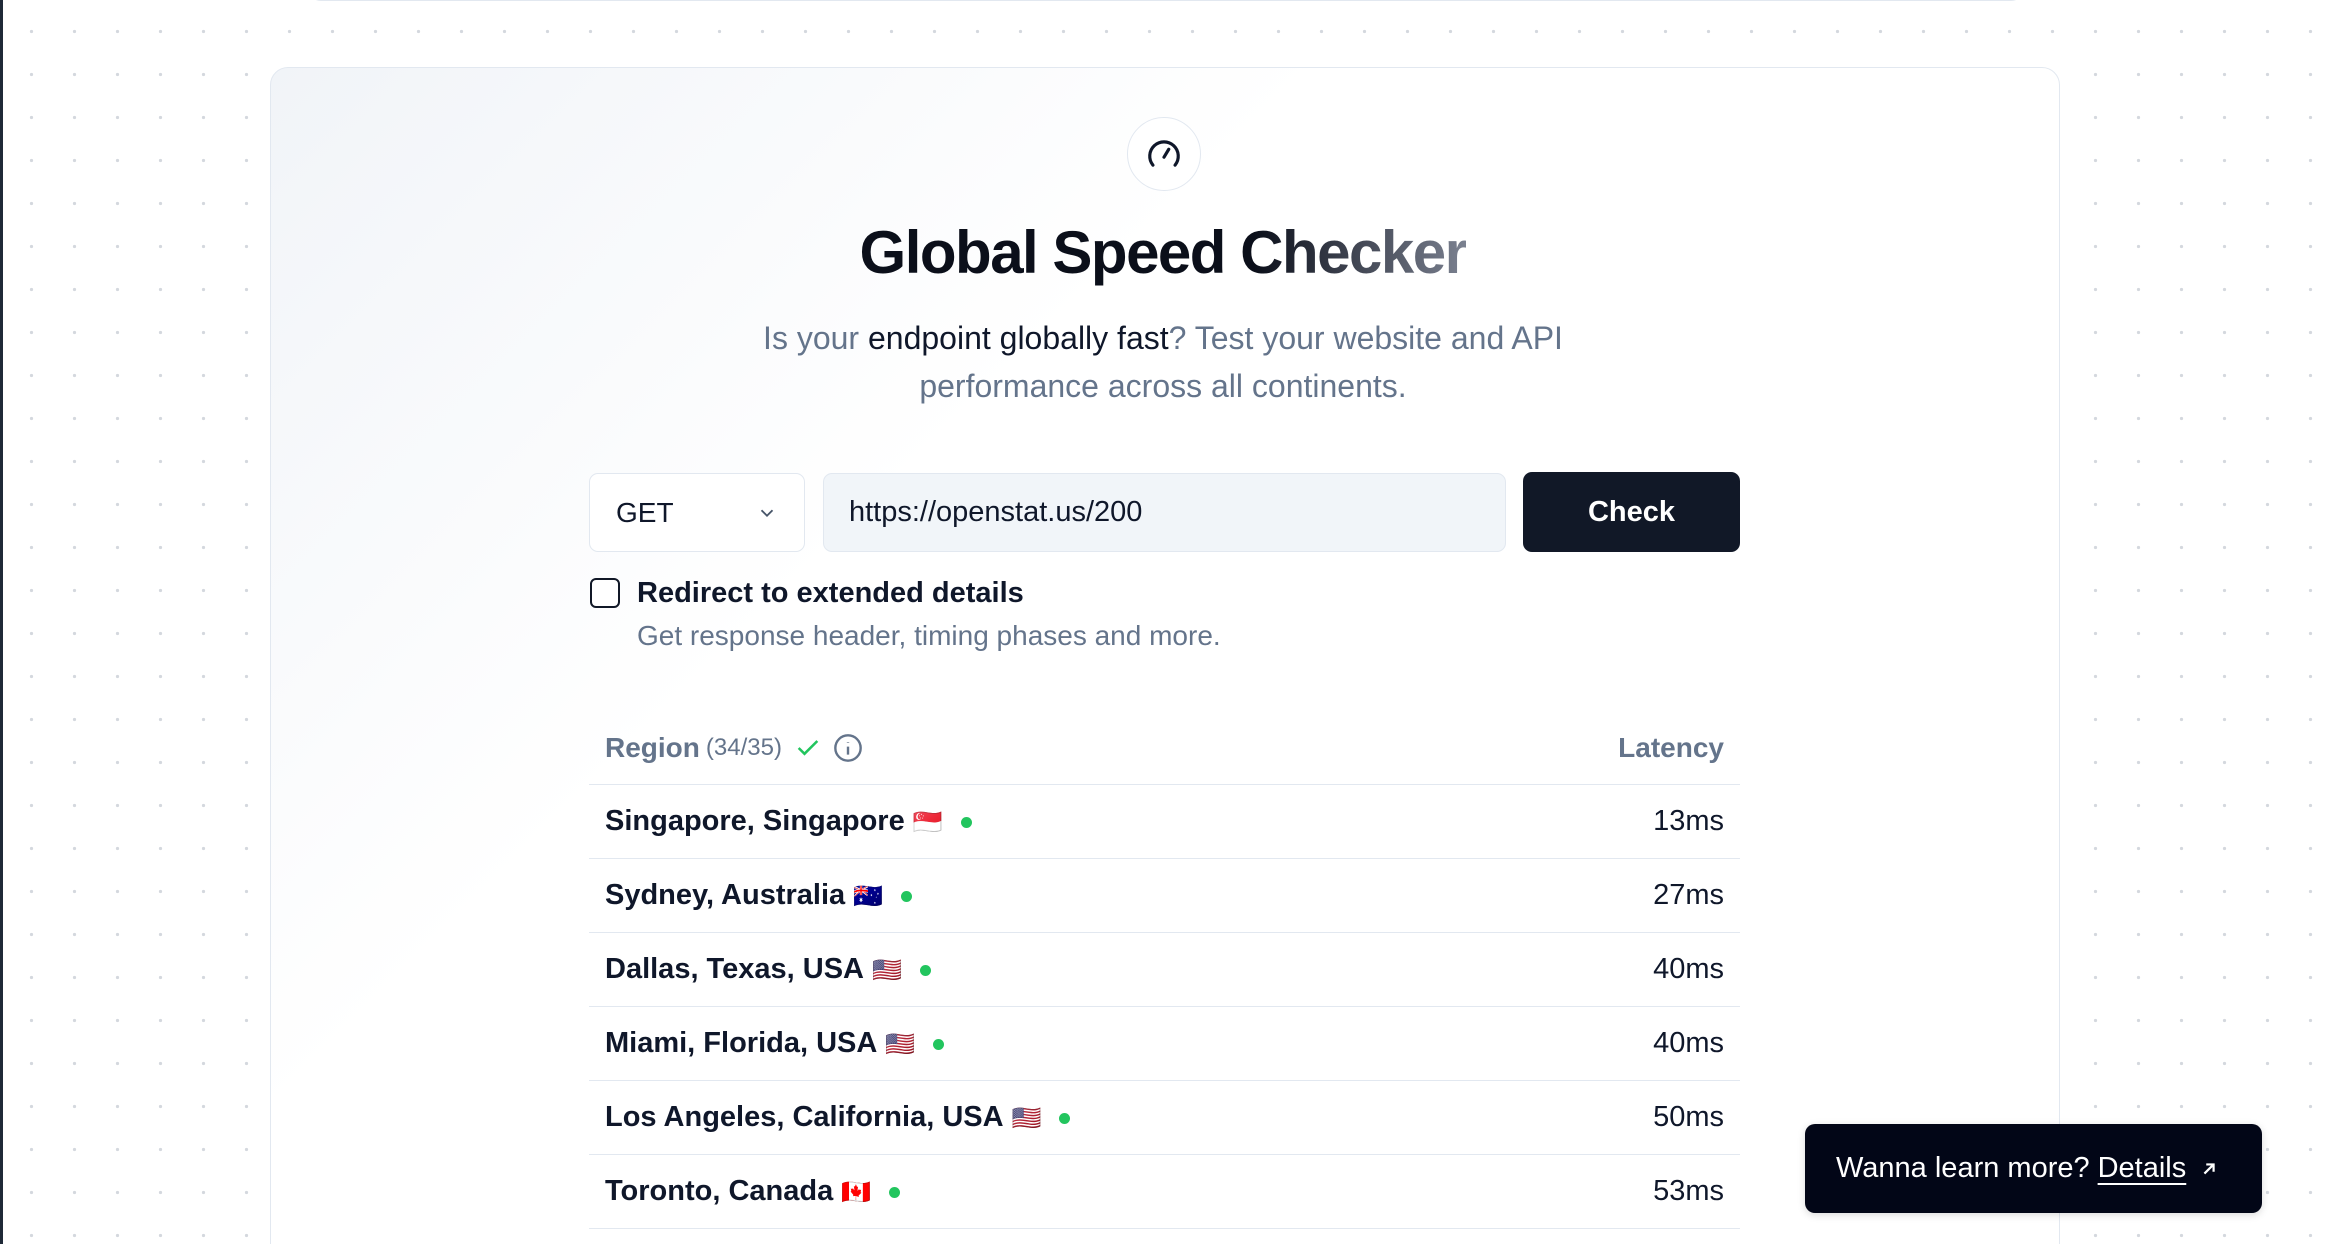 This screenshot has height=1244, width=2326. What do you see at coordinates (743, 747) in the screenshot?
I see `region-count: (34/35)` at bounding box center [743, 747].